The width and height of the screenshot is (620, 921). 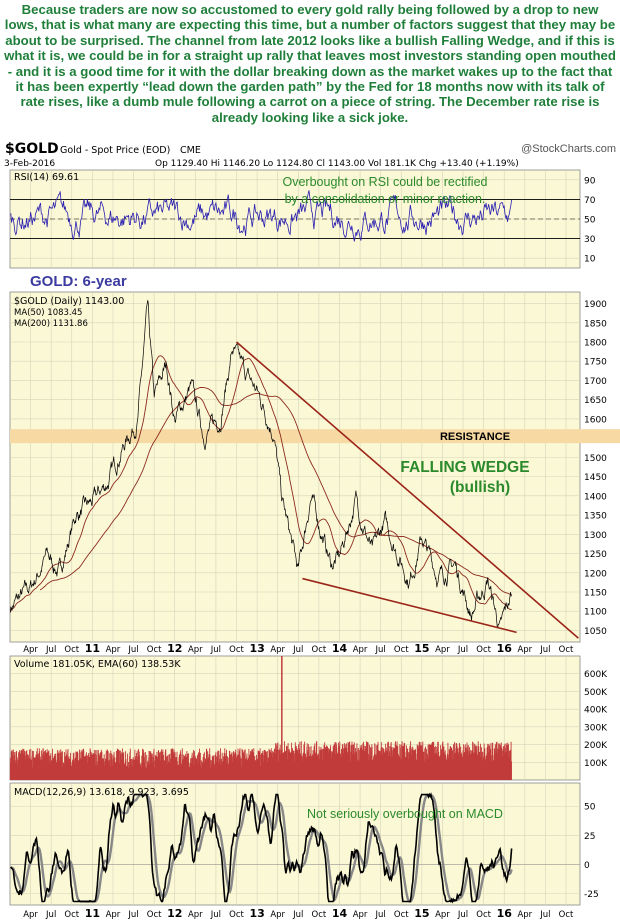 What do you see at coordinates (340, 648) in the screenshot?
I see `price-xlabel-15: 14` at bounding box center [340, 648].